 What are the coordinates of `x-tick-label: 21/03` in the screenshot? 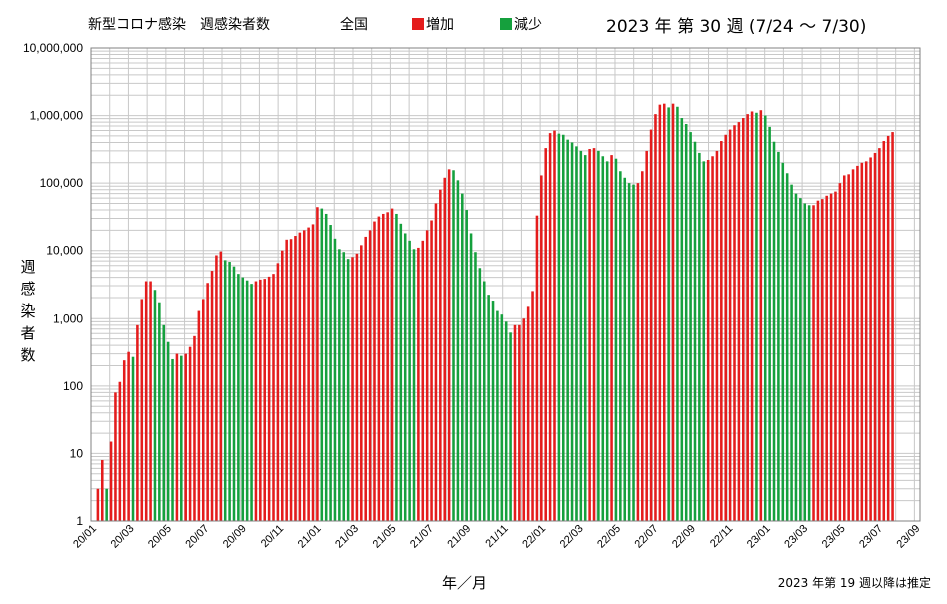 It's located at (347, 537).